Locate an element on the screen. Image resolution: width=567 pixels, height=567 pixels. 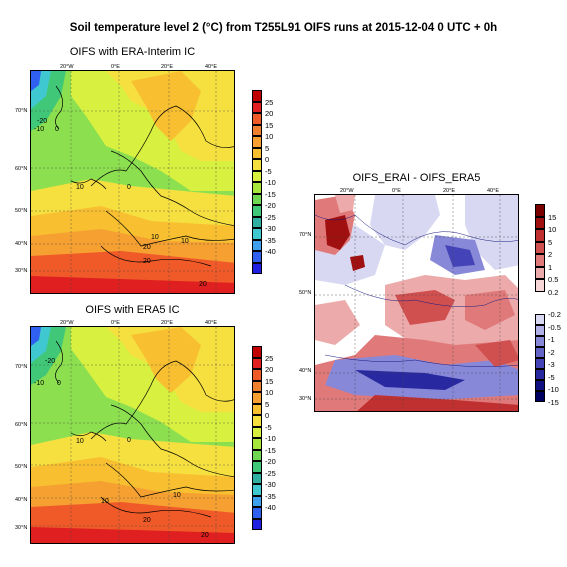
colorbar-label: 0.2 is located at coordinates (553, 292).